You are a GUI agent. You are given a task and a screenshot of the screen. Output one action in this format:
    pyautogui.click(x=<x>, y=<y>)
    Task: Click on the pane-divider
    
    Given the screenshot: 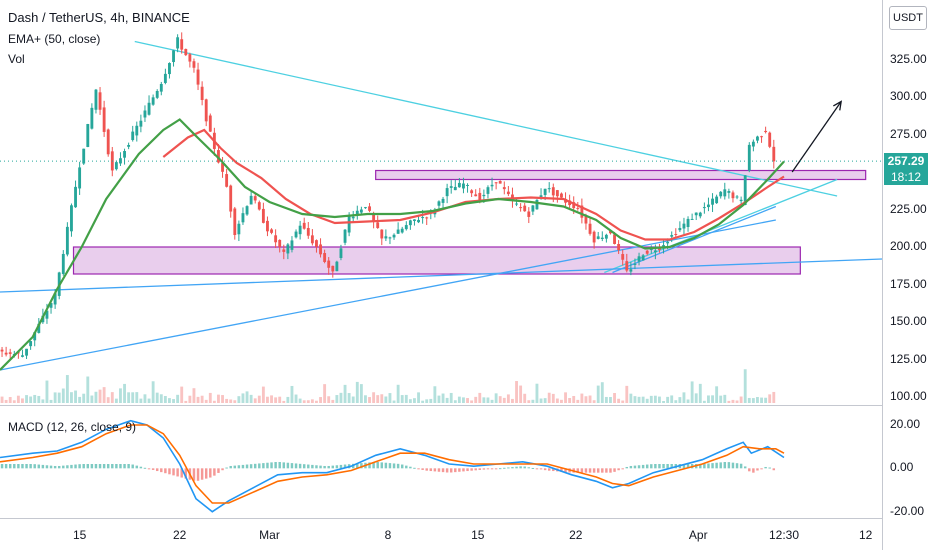 What is the action you would take?
    pyautogui.click(x=441, y=405)
    